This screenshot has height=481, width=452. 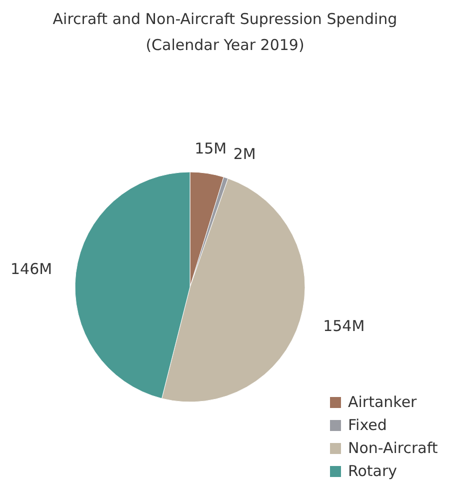 I want to click on legend-label: Airtanker, so click(x=383, y=402).